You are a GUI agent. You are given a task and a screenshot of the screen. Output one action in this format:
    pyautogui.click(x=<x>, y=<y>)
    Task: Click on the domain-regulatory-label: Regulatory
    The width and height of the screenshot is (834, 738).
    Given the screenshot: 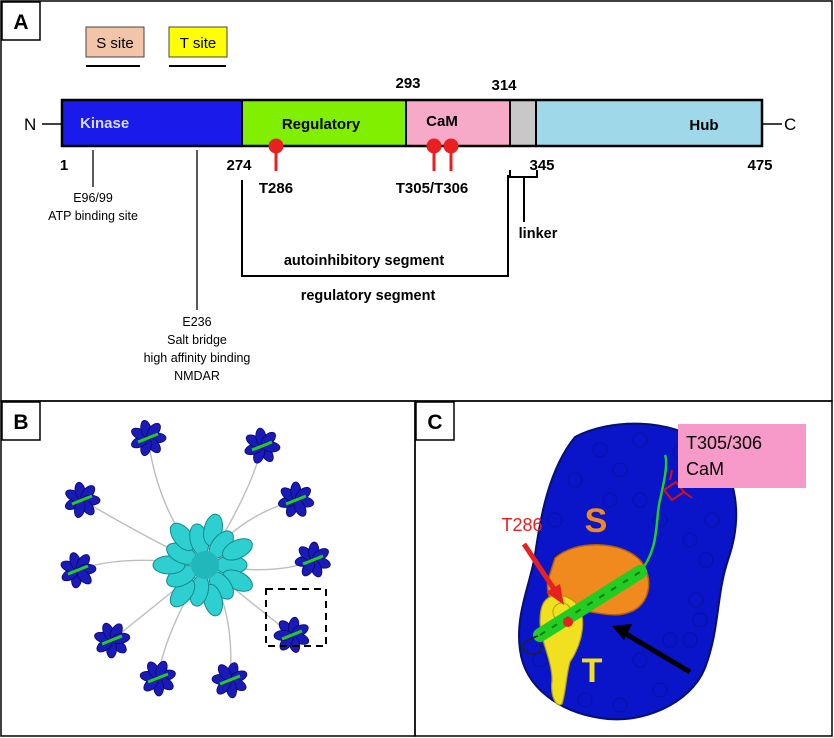 What is the action you would take?
    pyautogui.click(x=321, y=124)
    